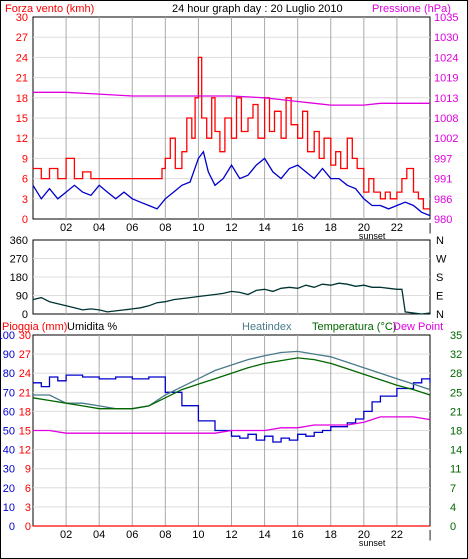 The width and height of the screenshot is (468, 559). I want to click on pressure-ytick-label: 1019, so click(446, 79).